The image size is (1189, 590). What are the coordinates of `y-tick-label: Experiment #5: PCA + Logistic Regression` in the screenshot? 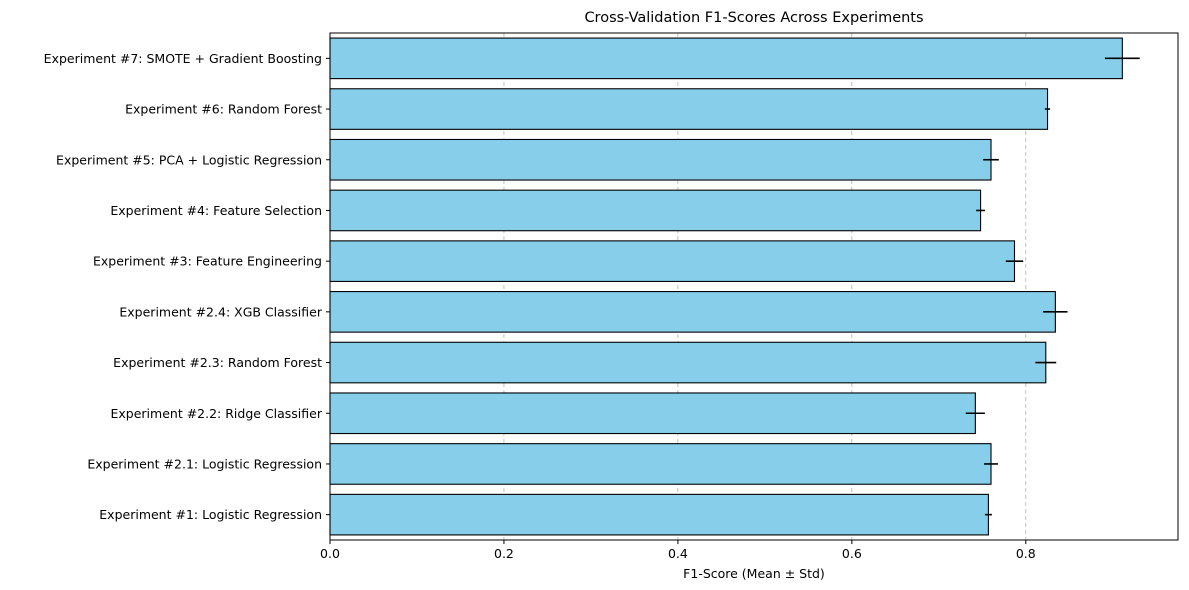 It's located at (189, 159).